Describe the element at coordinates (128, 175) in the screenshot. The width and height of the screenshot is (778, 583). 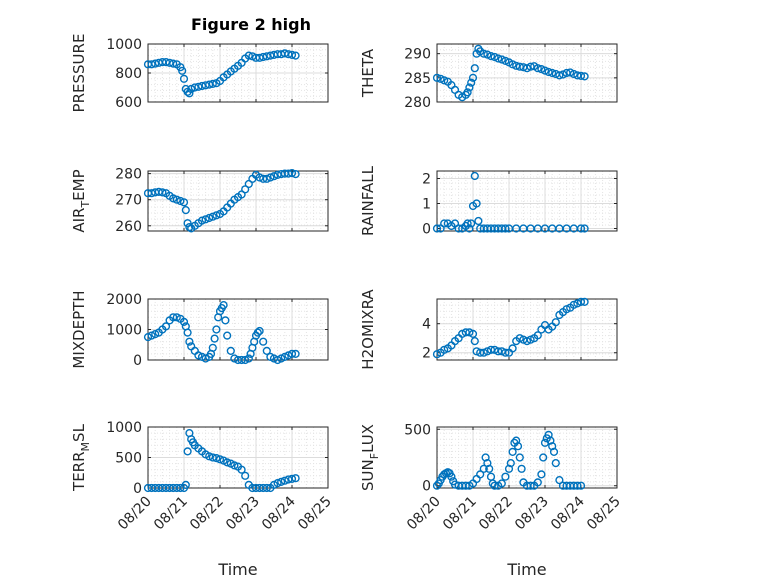
I see `y-tick-label: 280` at that location.